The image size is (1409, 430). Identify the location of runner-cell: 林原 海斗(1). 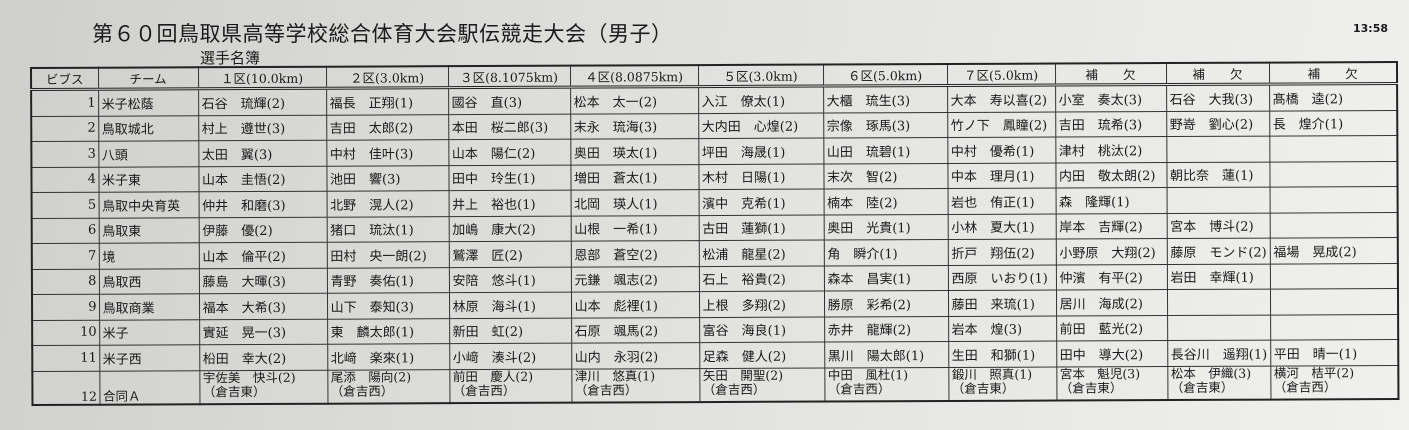
(510, 305).